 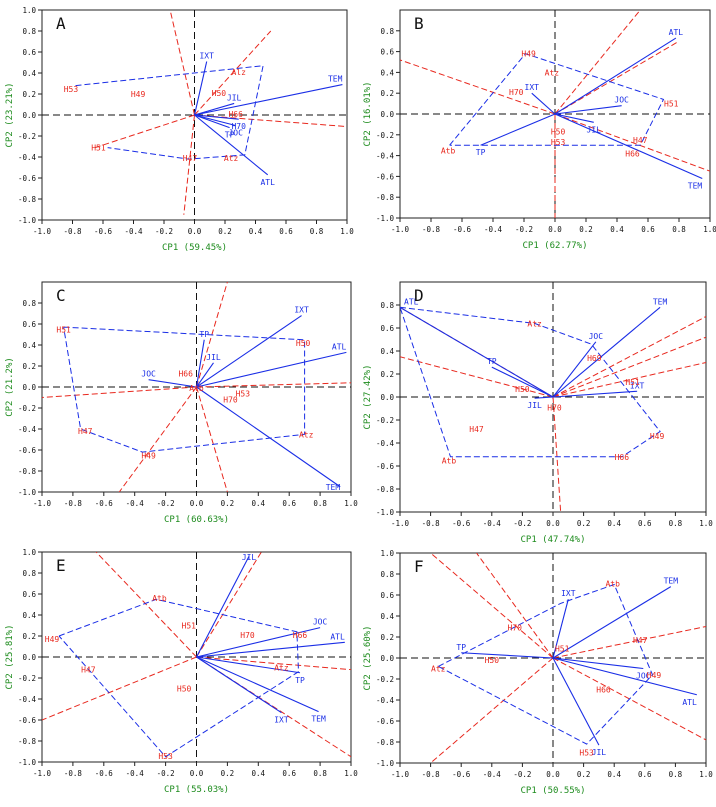 I want to click on x-tick-label: -0.6, so click(x=104, y=773).